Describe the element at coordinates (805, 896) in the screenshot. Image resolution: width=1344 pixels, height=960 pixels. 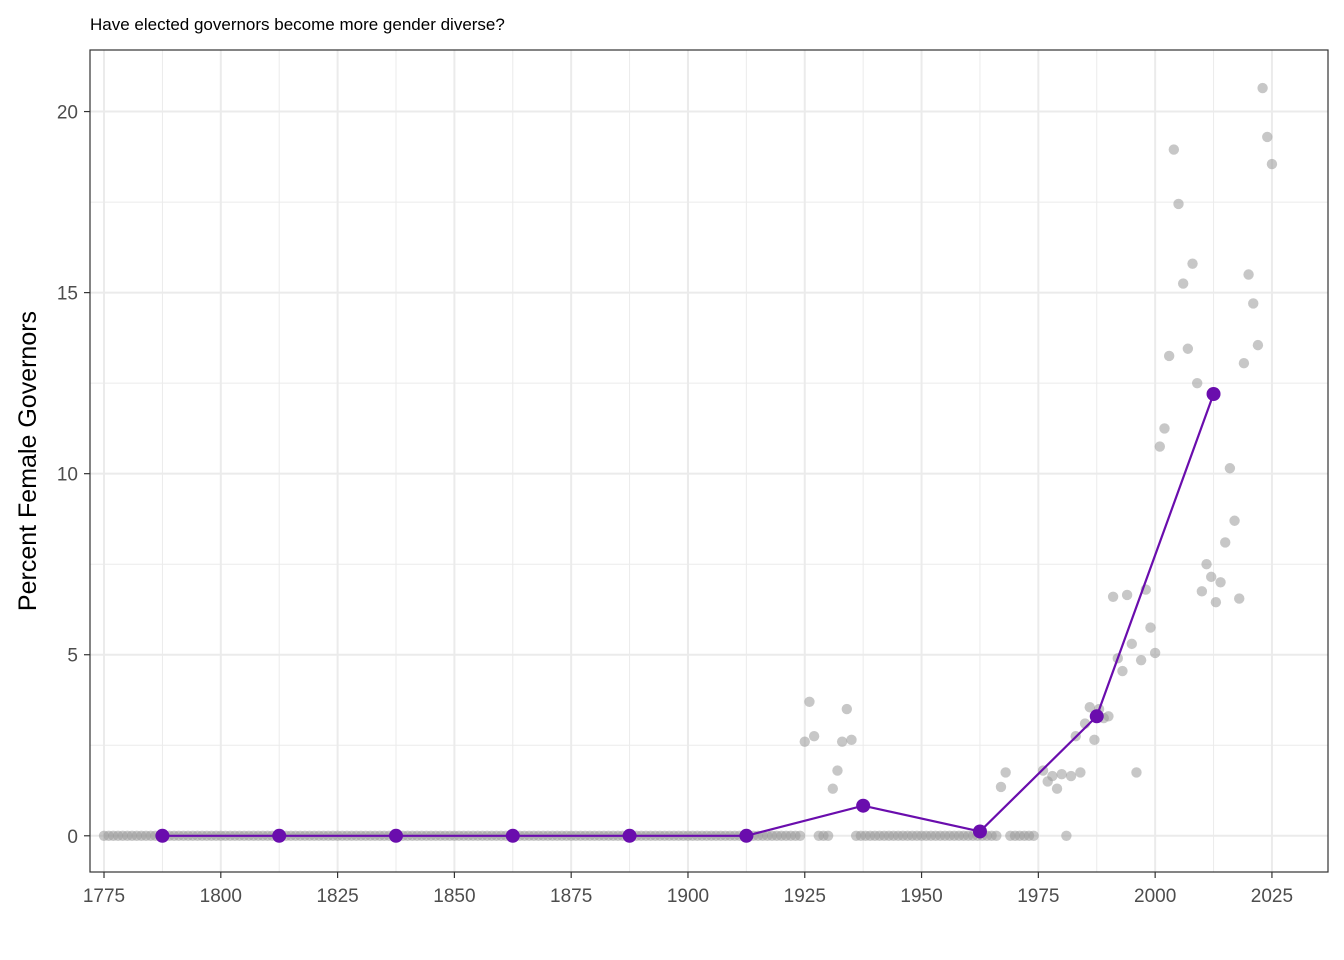
I see `x-tick-label: 1925` at that location.